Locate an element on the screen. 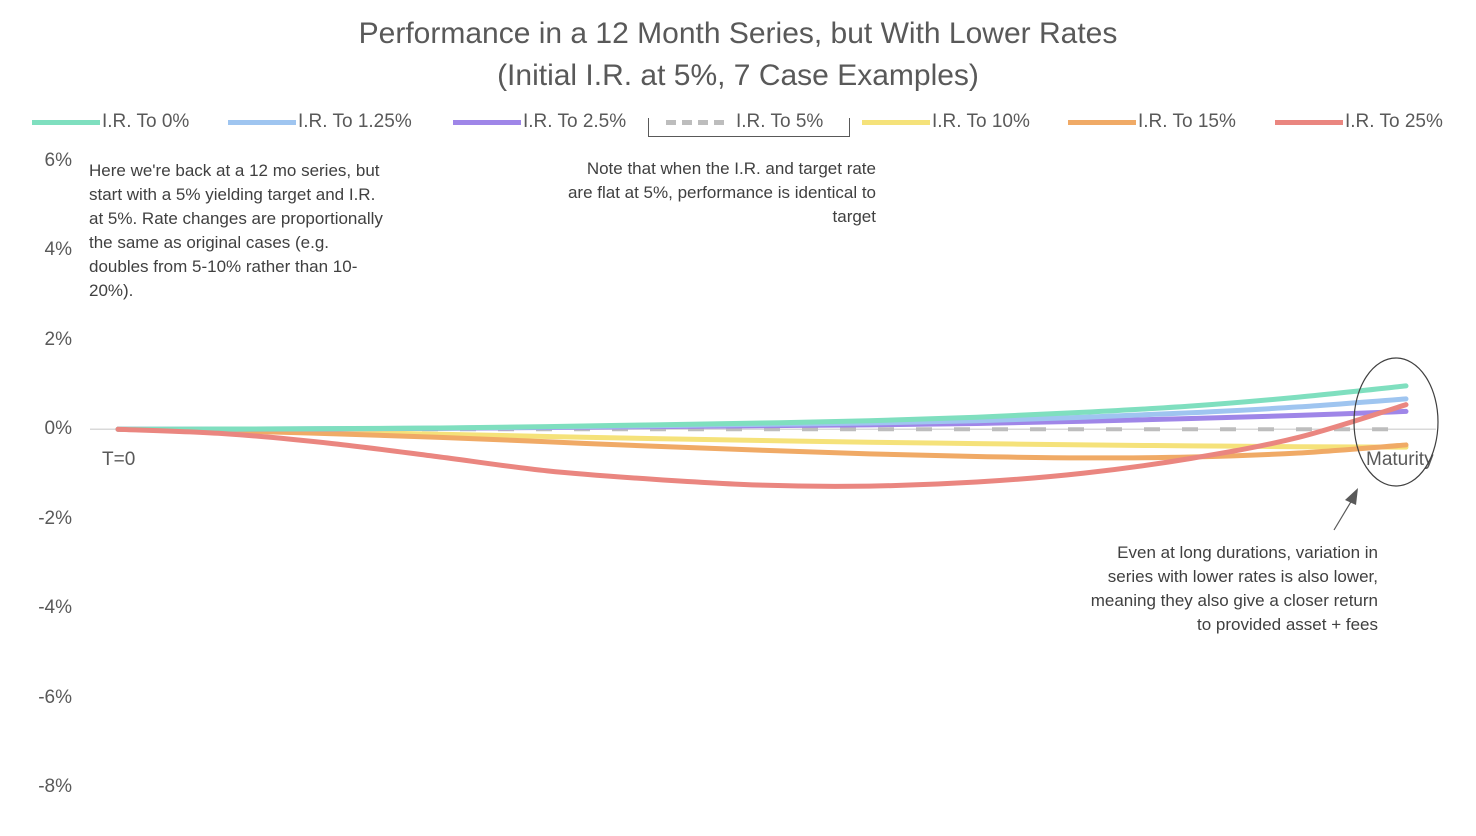 Image resolution: width=1476 pixels, height=836 pixels. y-tick-label: 0% is located at coordinates (58, 429).